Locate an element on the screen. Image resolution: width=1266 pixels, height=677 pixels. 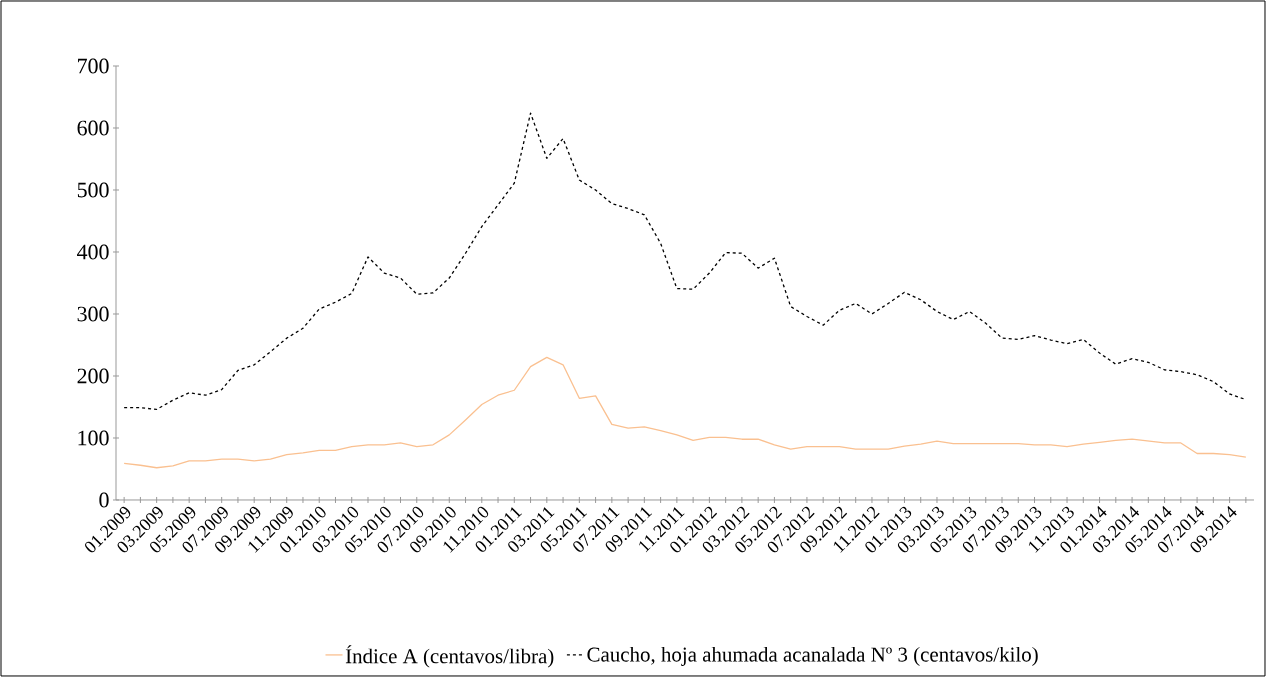
y-tick-label: 400 is located at coordinates (93, 252).